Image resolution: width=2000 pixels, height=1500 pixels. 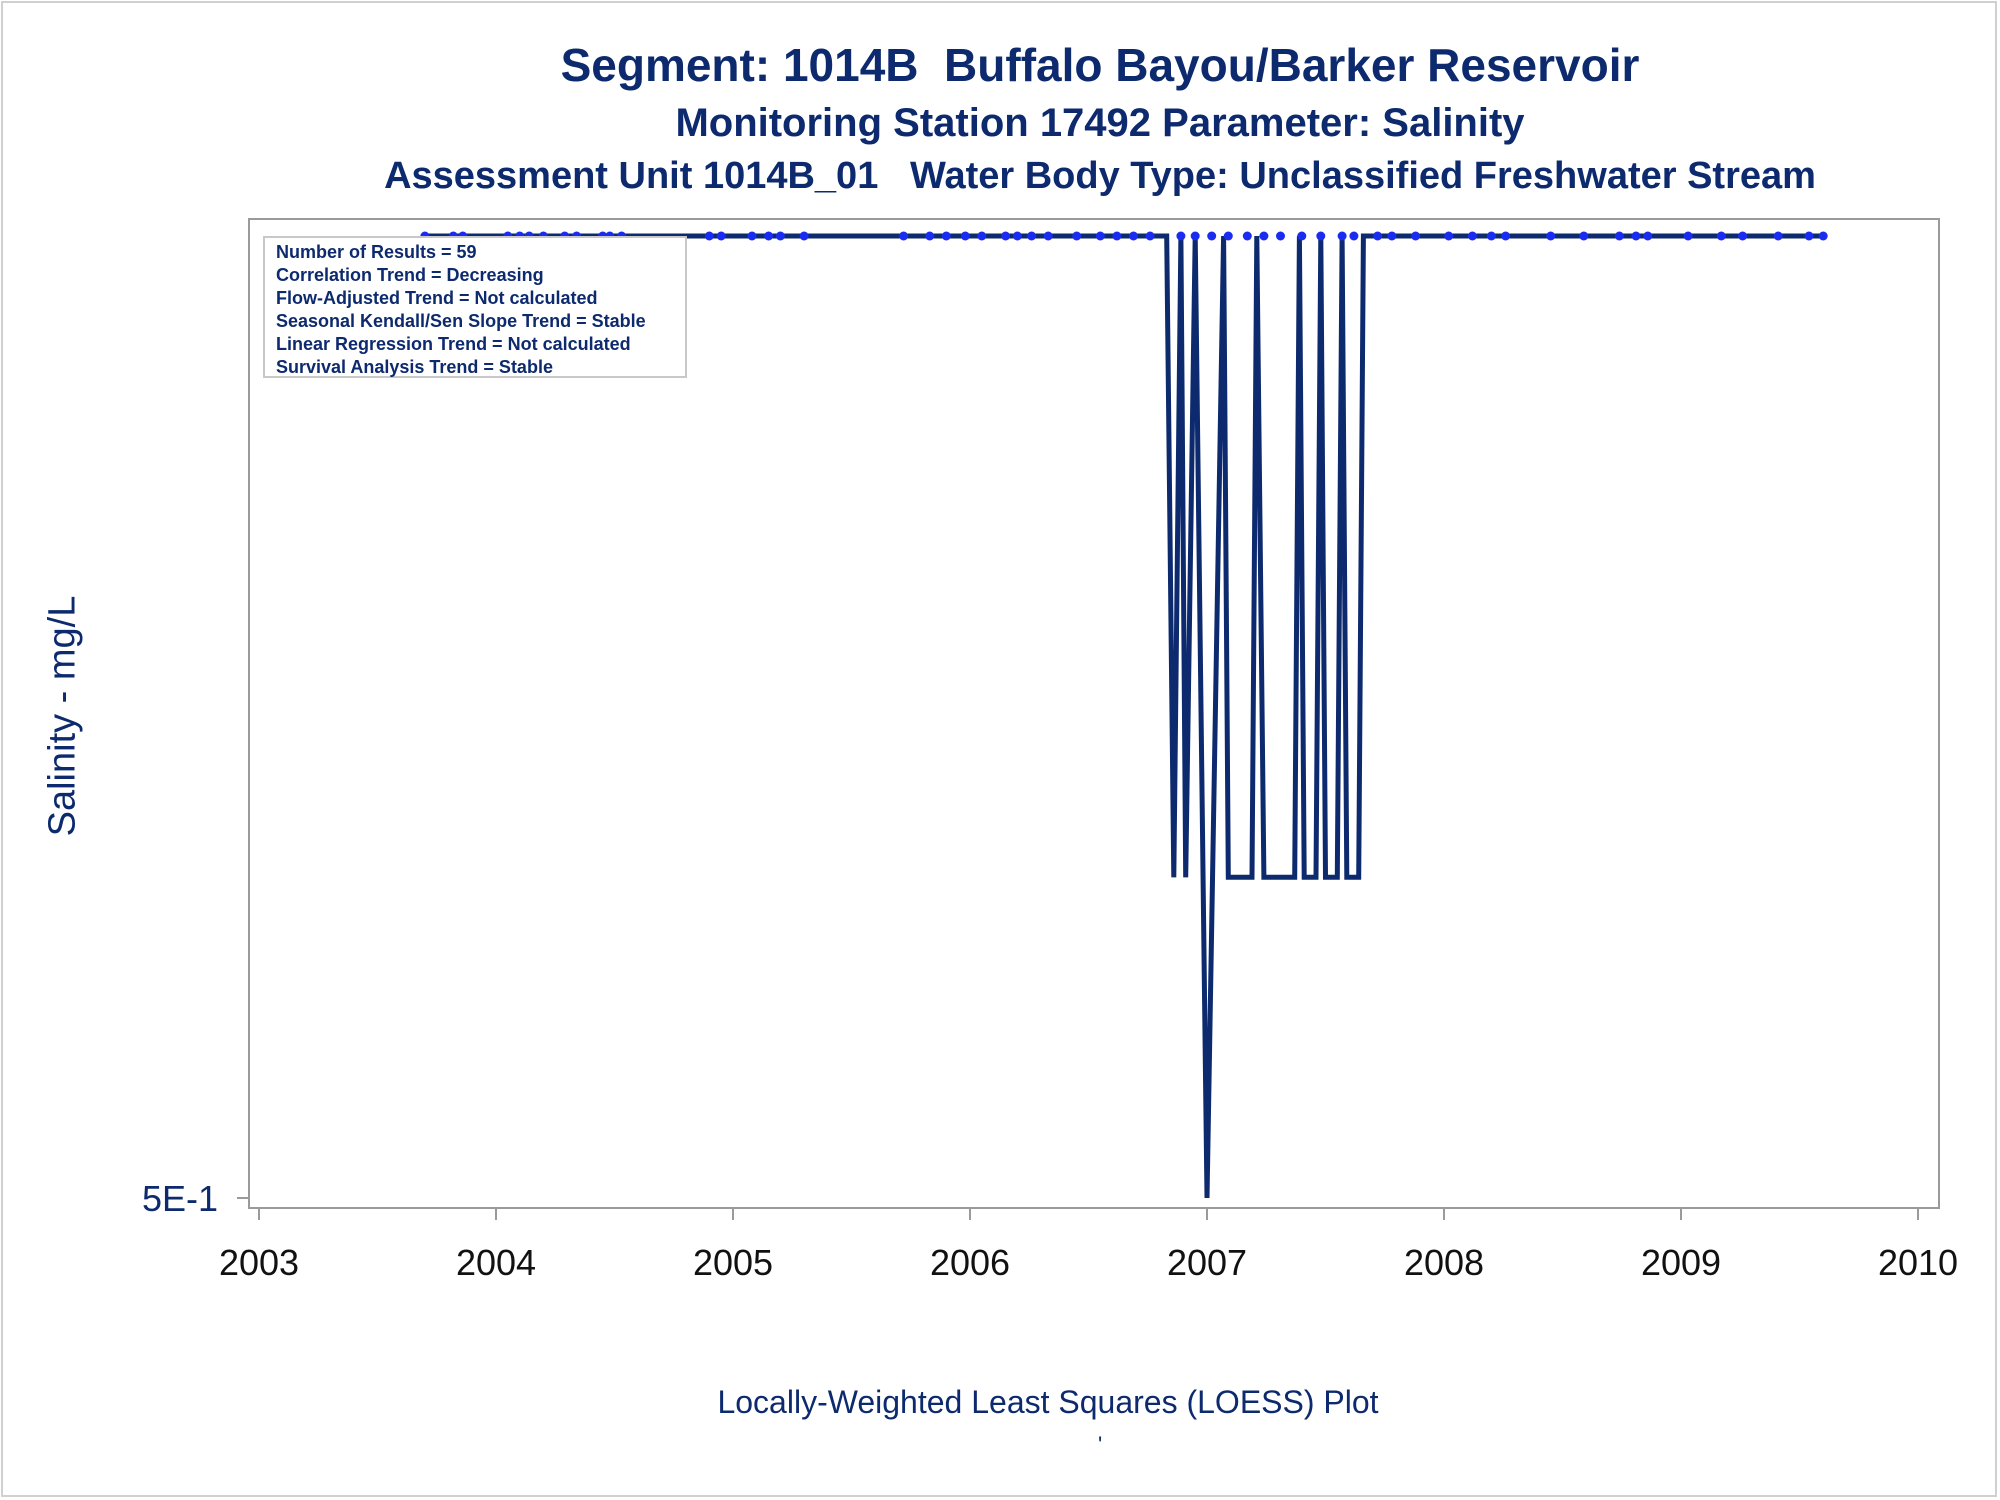 I want to click on points-layer, so click(x=1124, y=236).